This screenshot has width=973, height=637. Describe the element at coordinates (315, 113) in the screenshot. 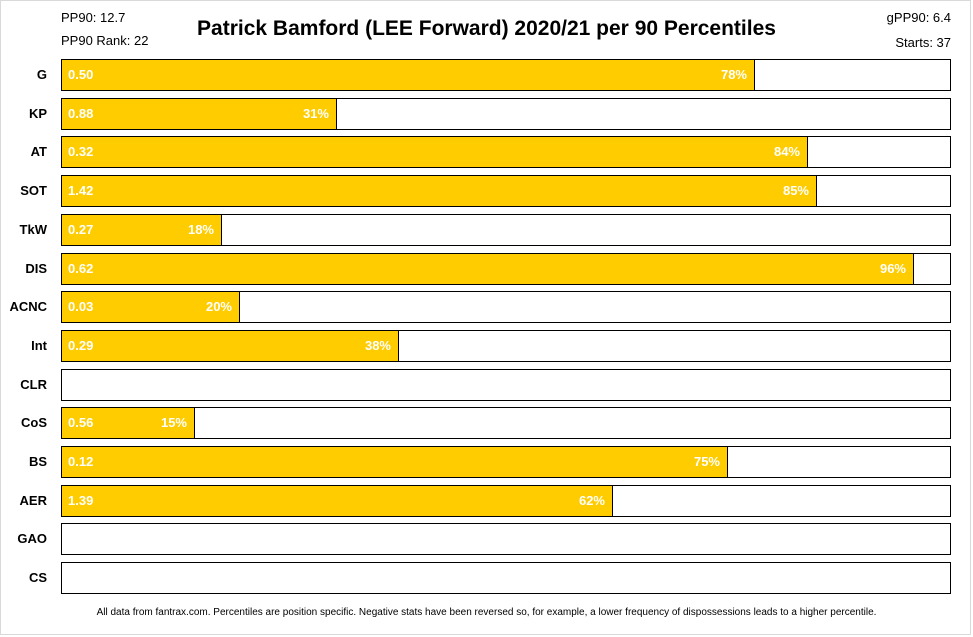

I see `percentile-label: 31%` at that location.